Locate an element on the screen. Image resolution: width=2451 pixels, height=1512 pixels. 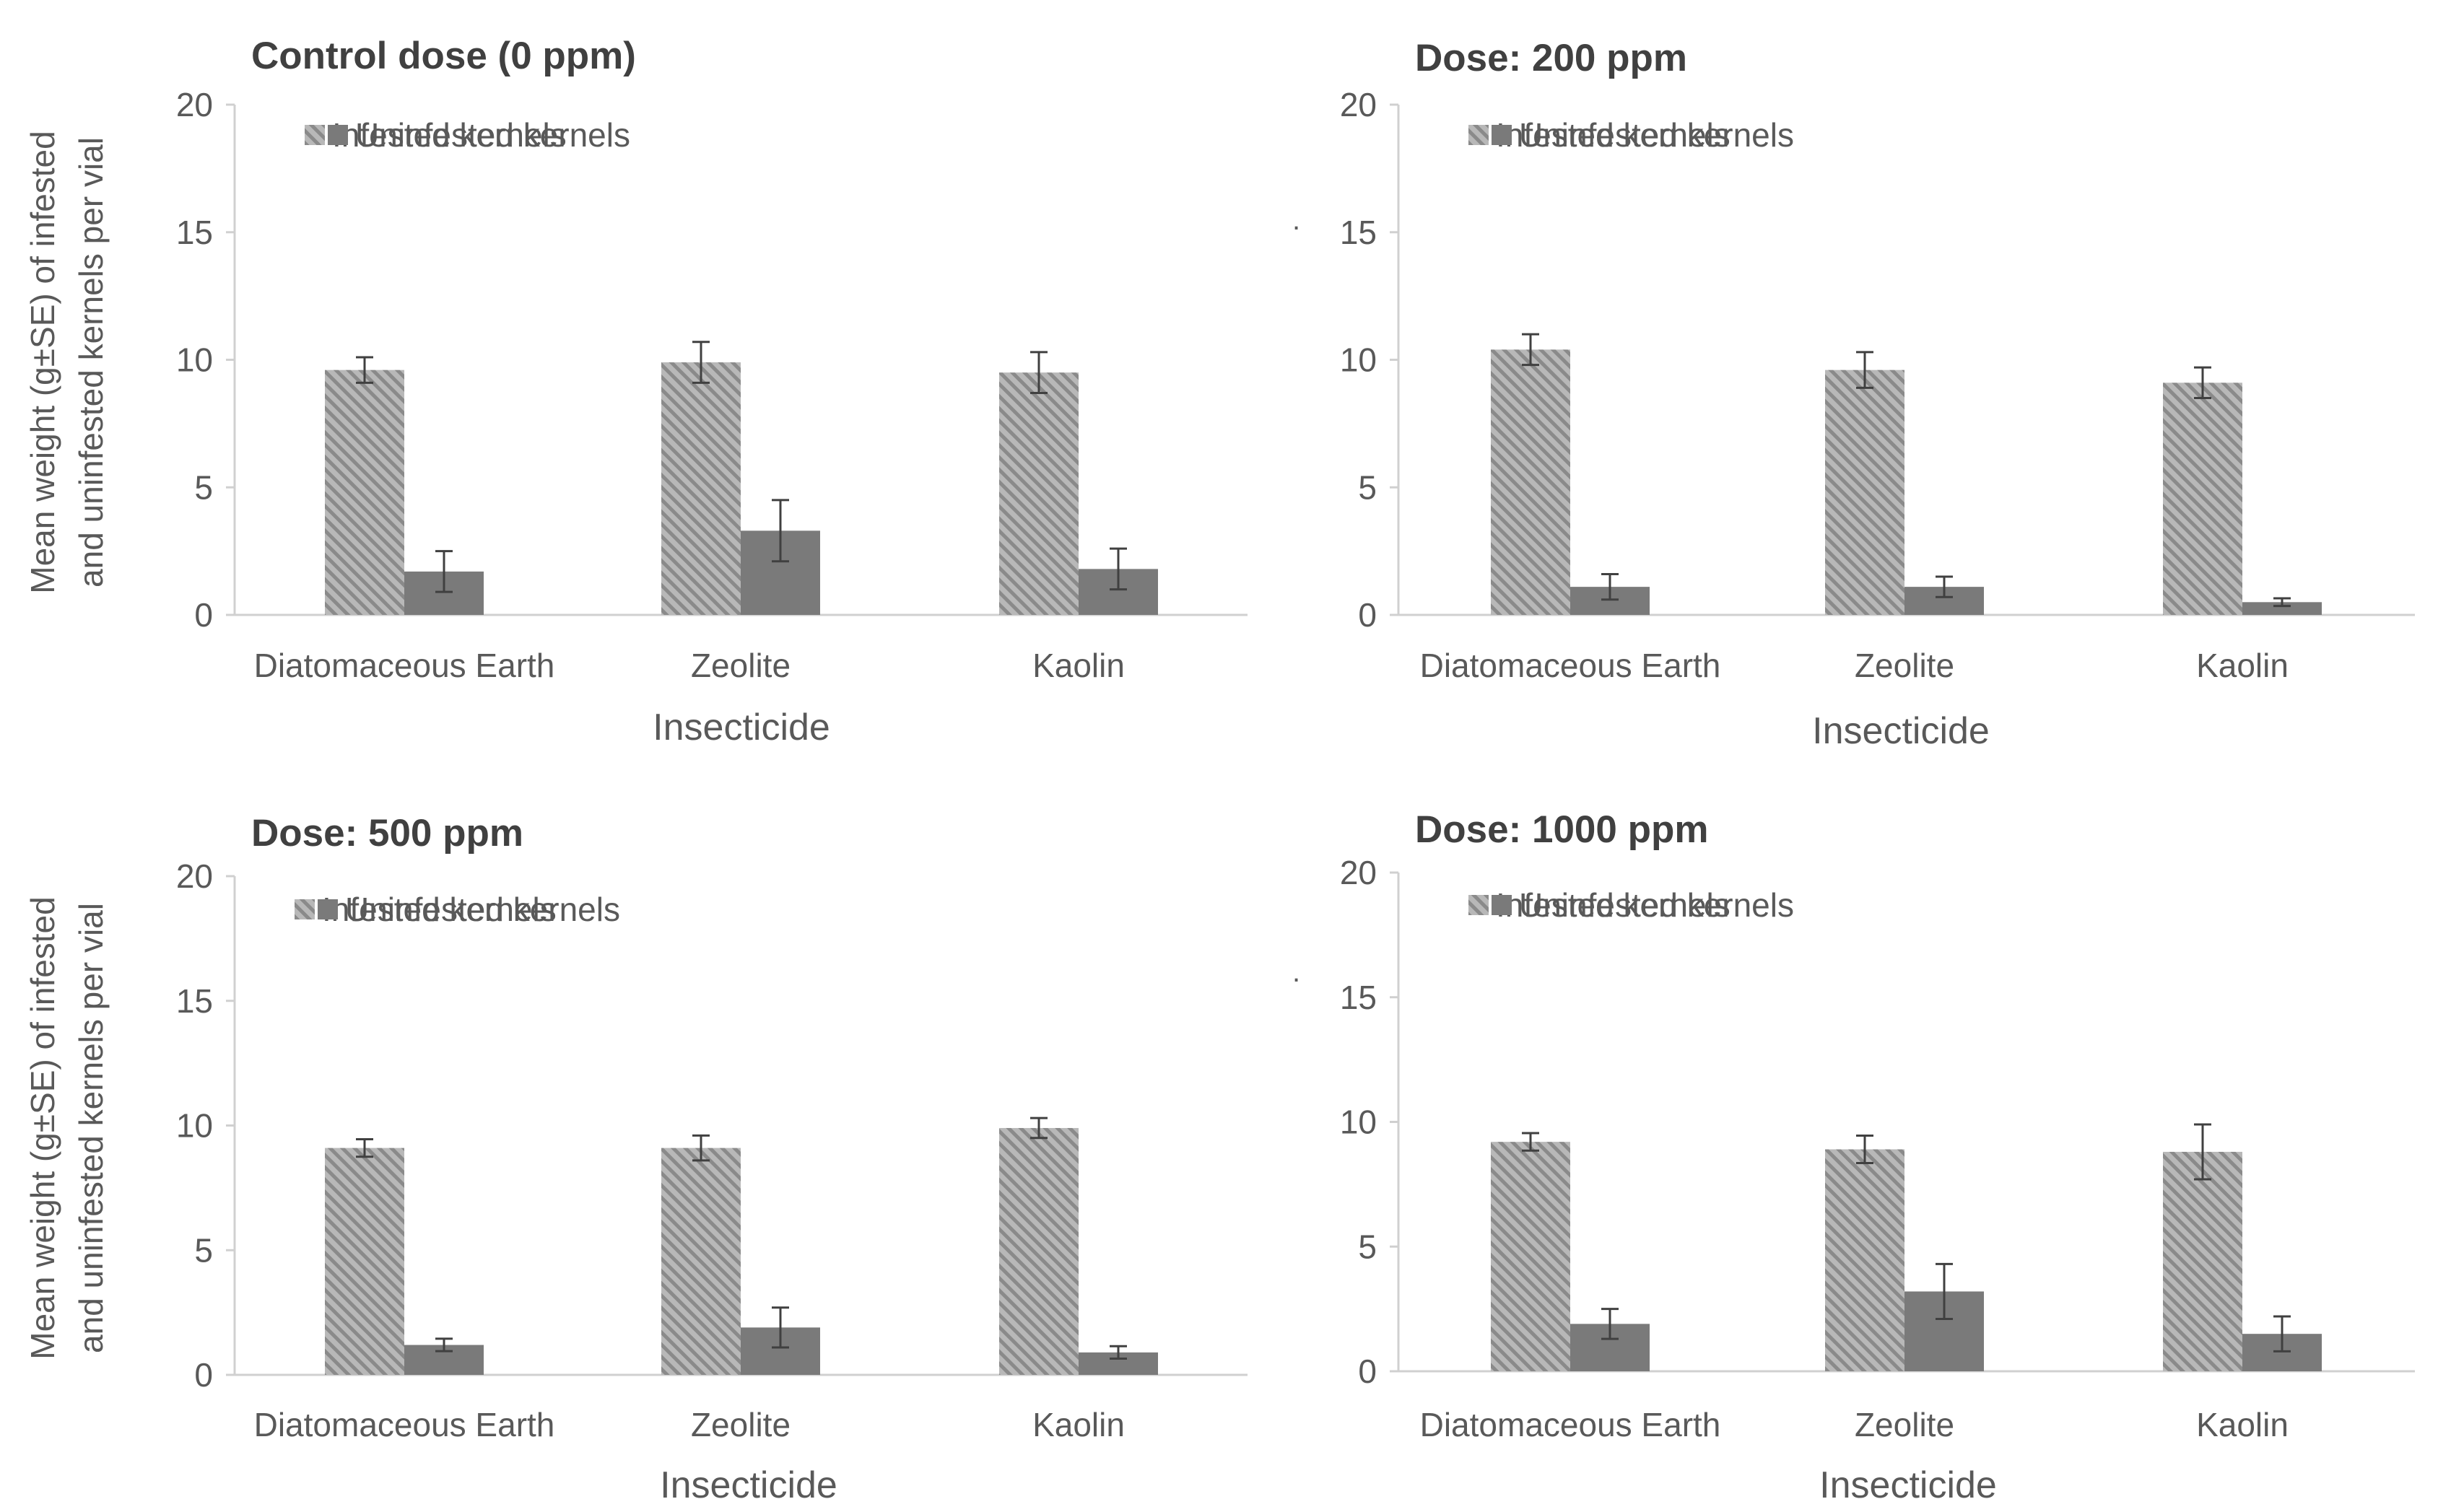
bar-uninfested is located at coordinates (2282, 608).